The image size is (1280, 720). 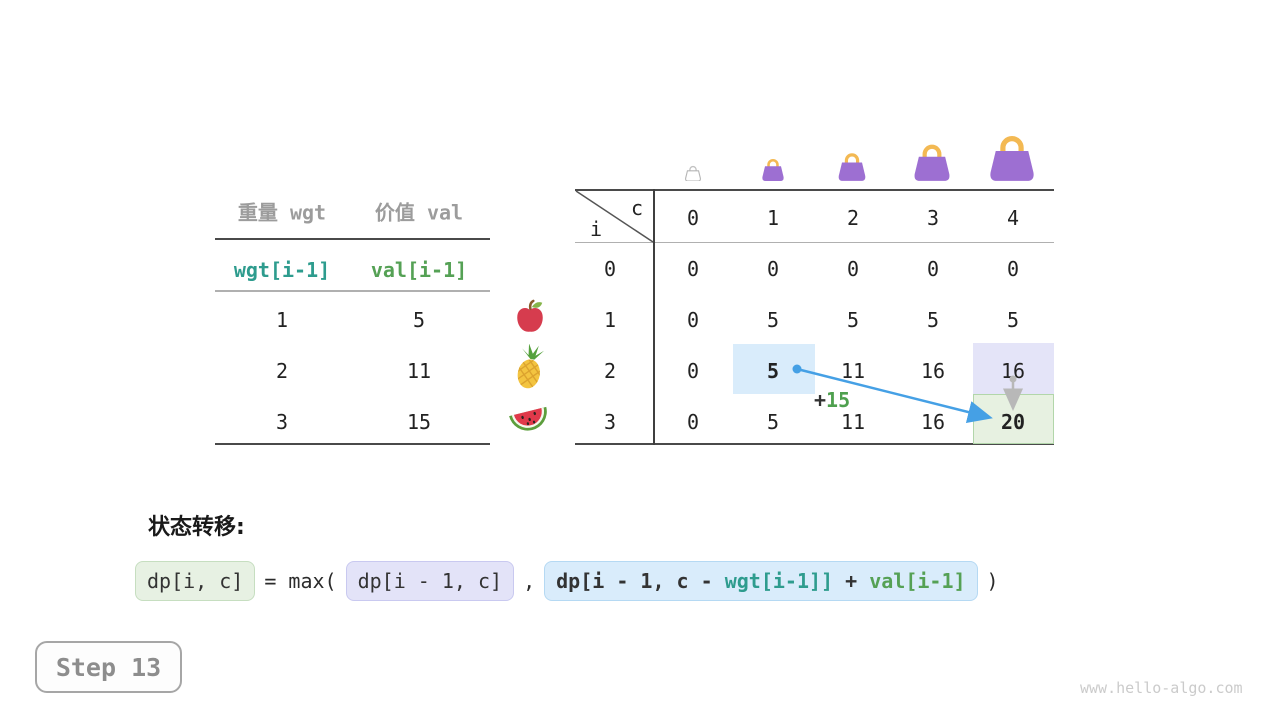 What do you see at coordinates (992, 581) in the screenshot?
I see `formula-close-paren: )` at bounding box center [992, 581].